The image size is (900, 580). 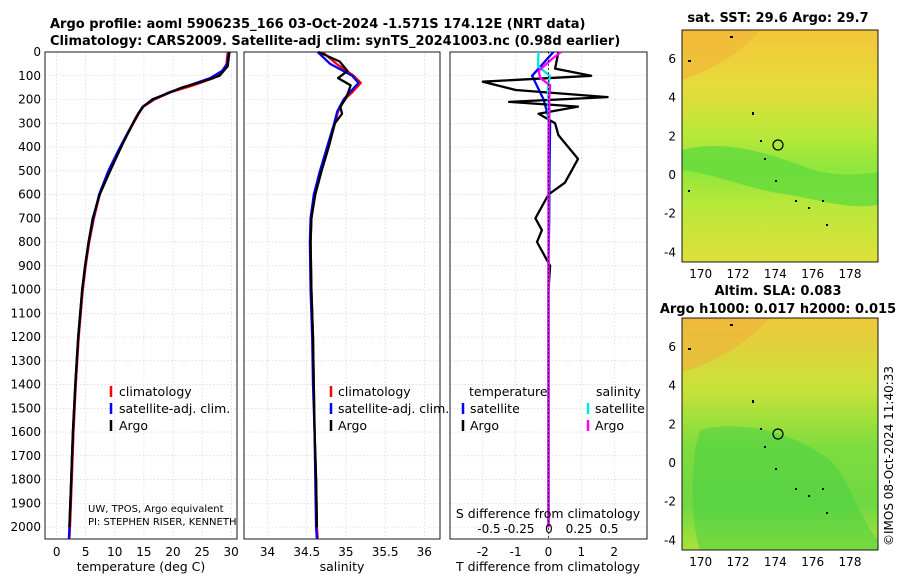 What do you see at coordinates (149, 289) in the screenshot?
I see `series-line-argo` at bounding box center [149, 289].